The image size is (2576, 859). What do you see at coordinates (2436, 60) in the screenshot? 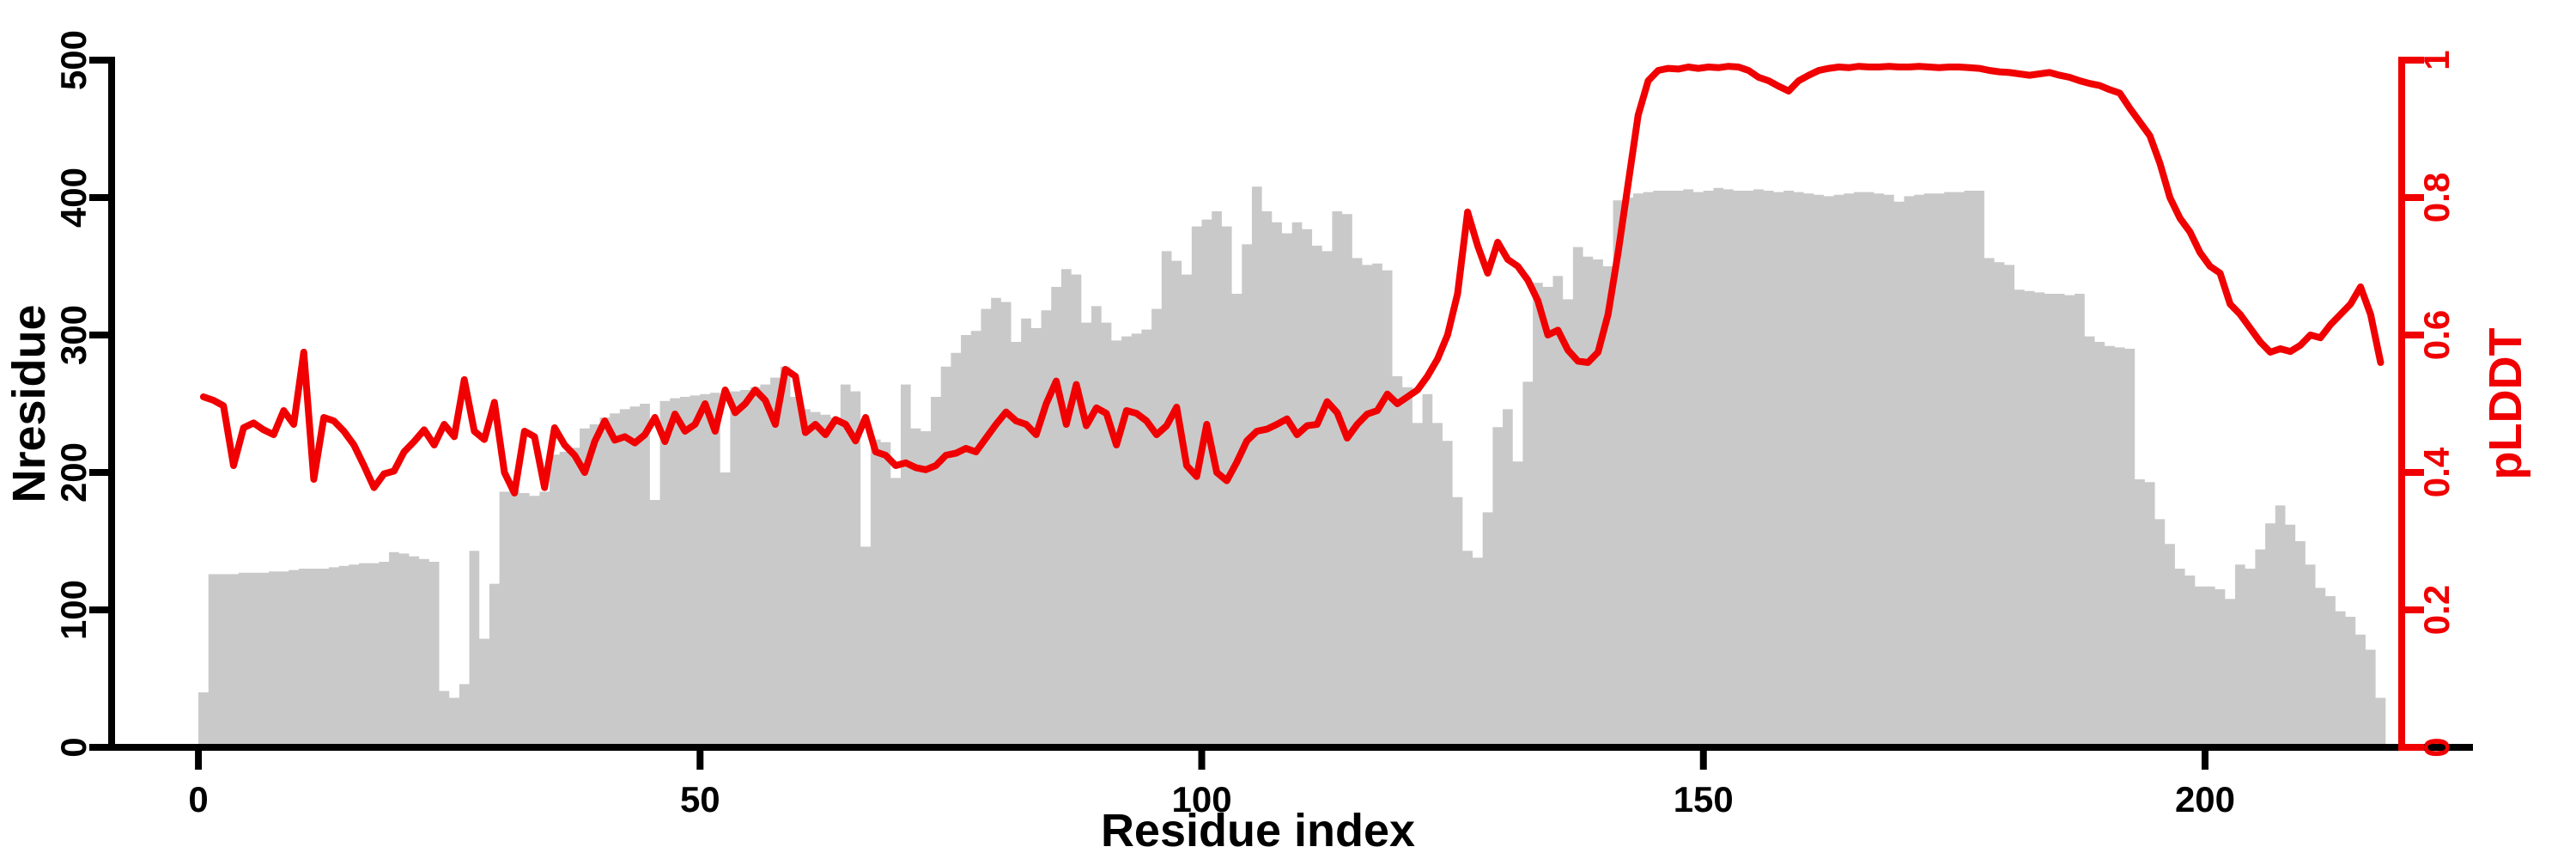
I see `right-tick-label: 1` at bounding box center [2436, 60].